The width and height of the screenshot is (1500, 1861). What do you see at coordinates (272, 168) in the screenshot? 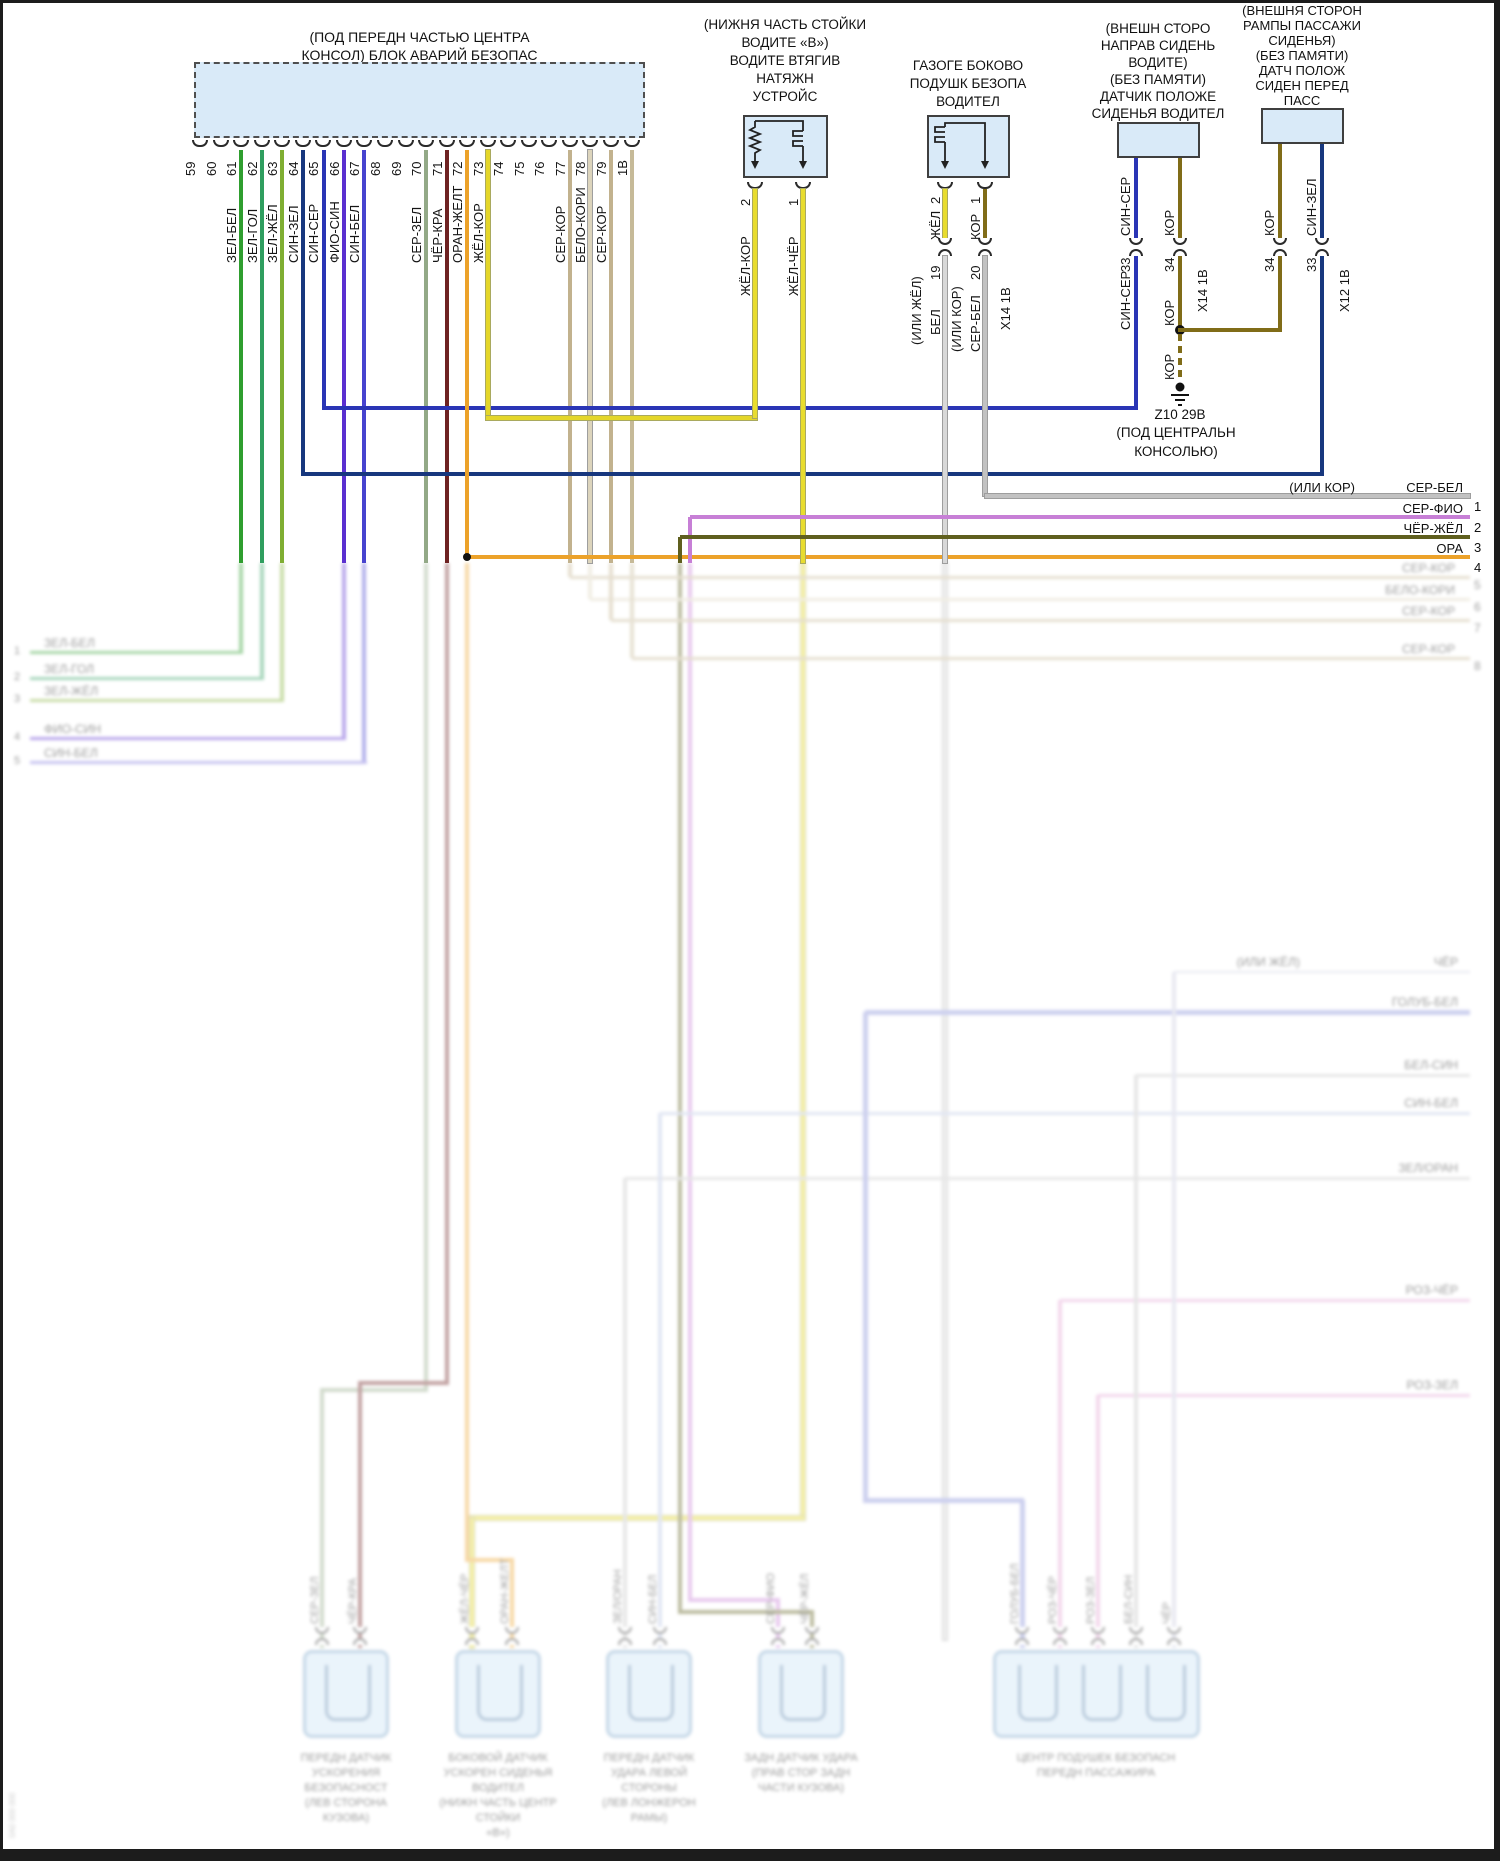
I see `rotated-wire-label: 63` at bounding box center [272, 168].